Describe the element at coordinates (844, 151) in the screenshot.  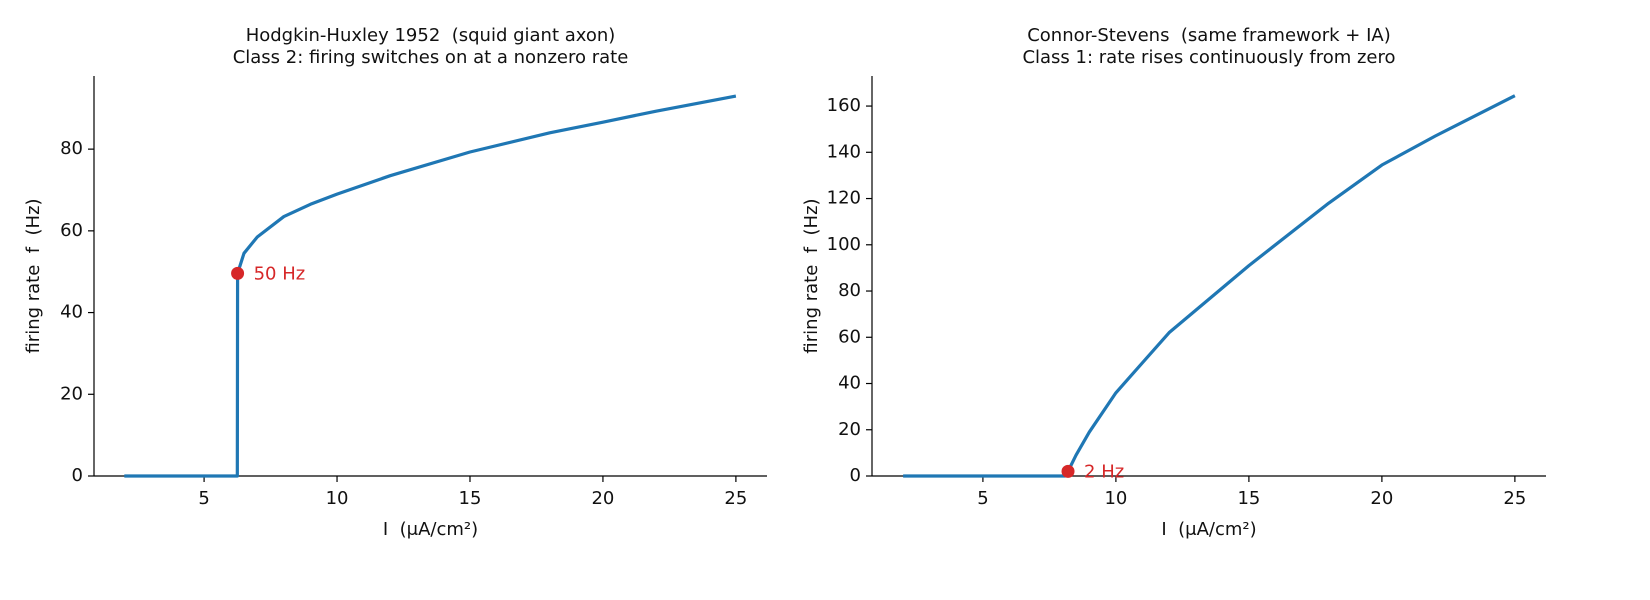
I see `y-tick-label: 140` at that location.